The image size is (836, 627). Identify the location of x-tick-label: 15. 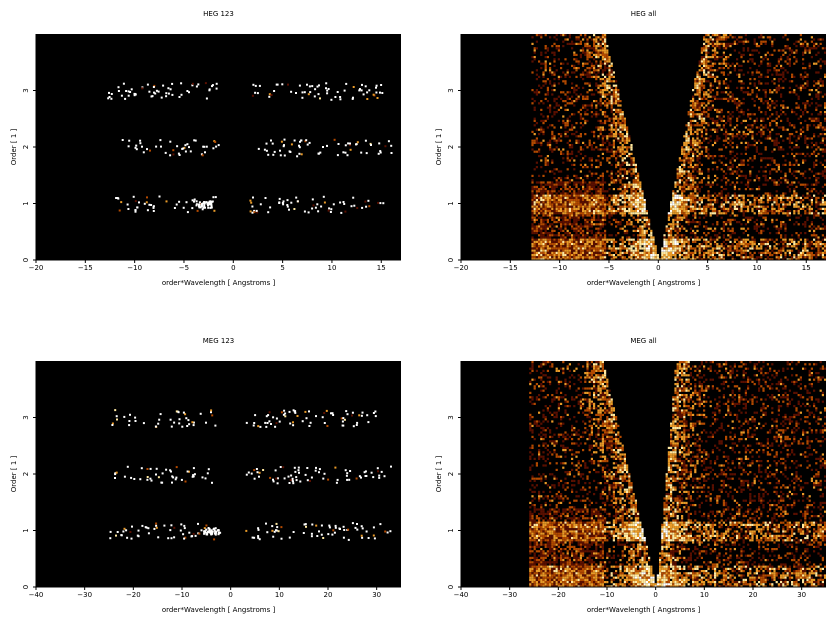
(381, 268).